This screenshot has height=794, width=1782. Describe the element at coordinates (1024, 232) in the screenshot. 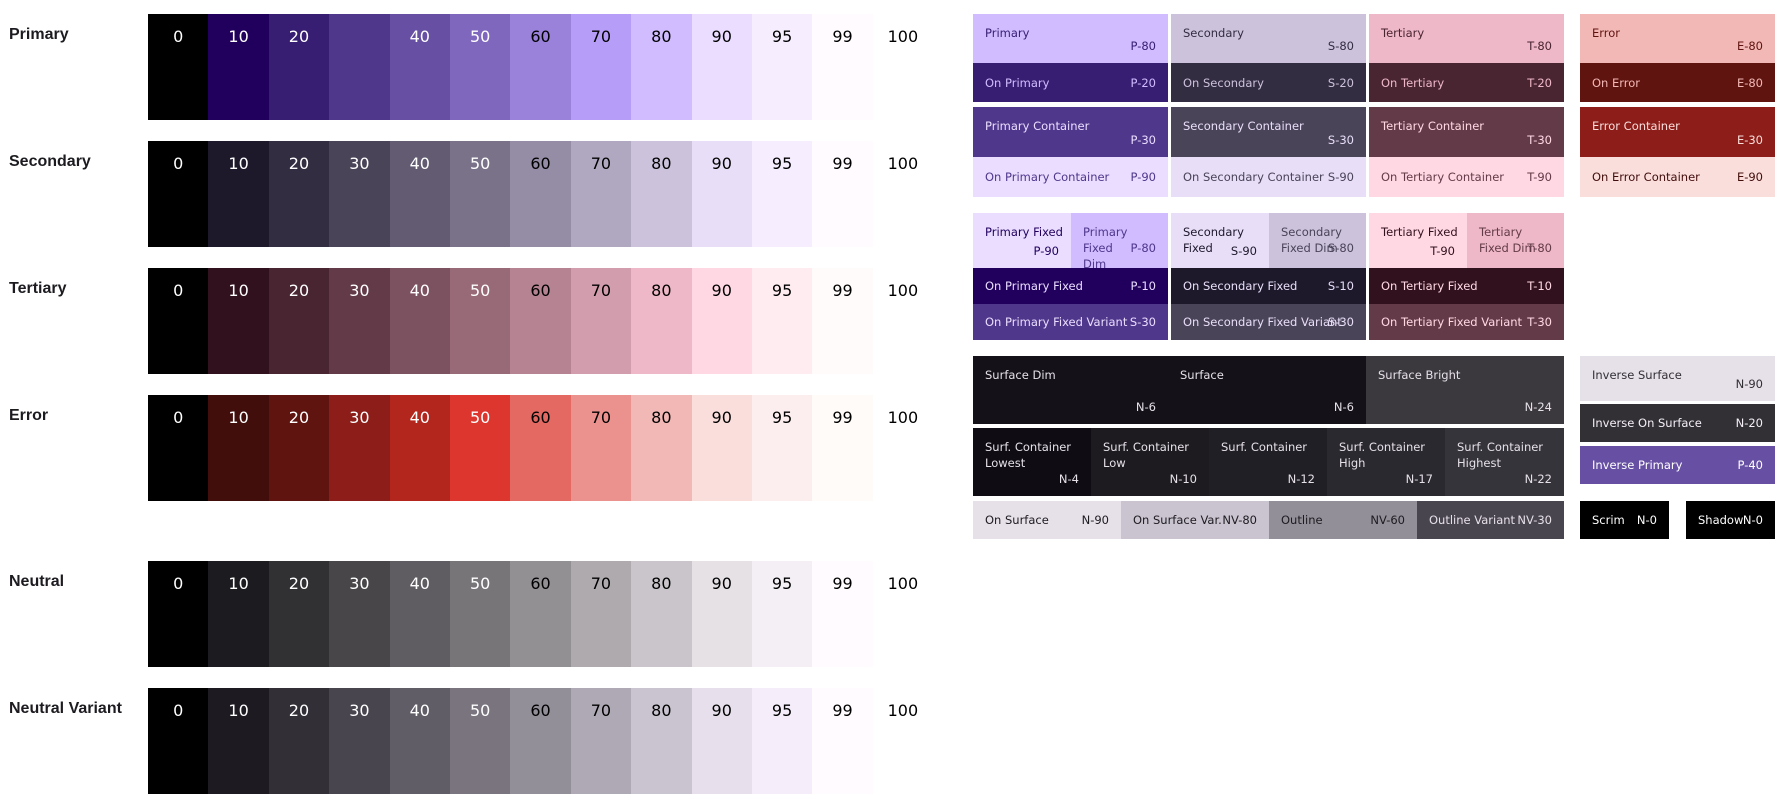

I see `role-name: Primary Fixed` at that location.